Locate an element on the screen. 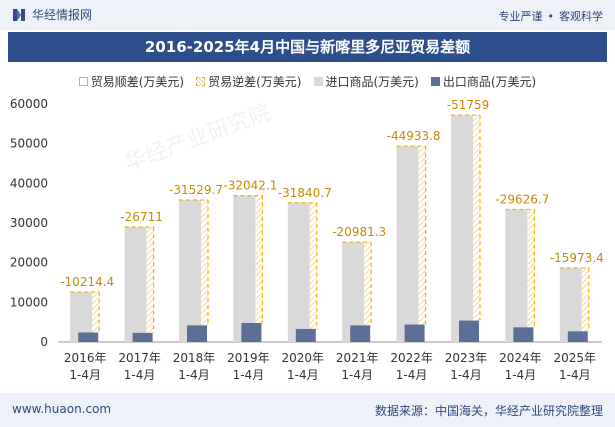  deficit-data-label: -31840.7 is located at coordinates (305, 193).